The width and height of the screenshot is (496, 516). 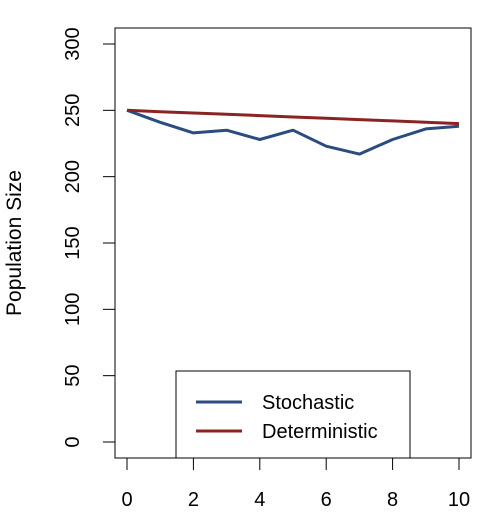 What do you see at coordinates (308, 403) in the screenshot?
I see `legend-label-stochastic: Stochastic` at bounding box center [308, 403].